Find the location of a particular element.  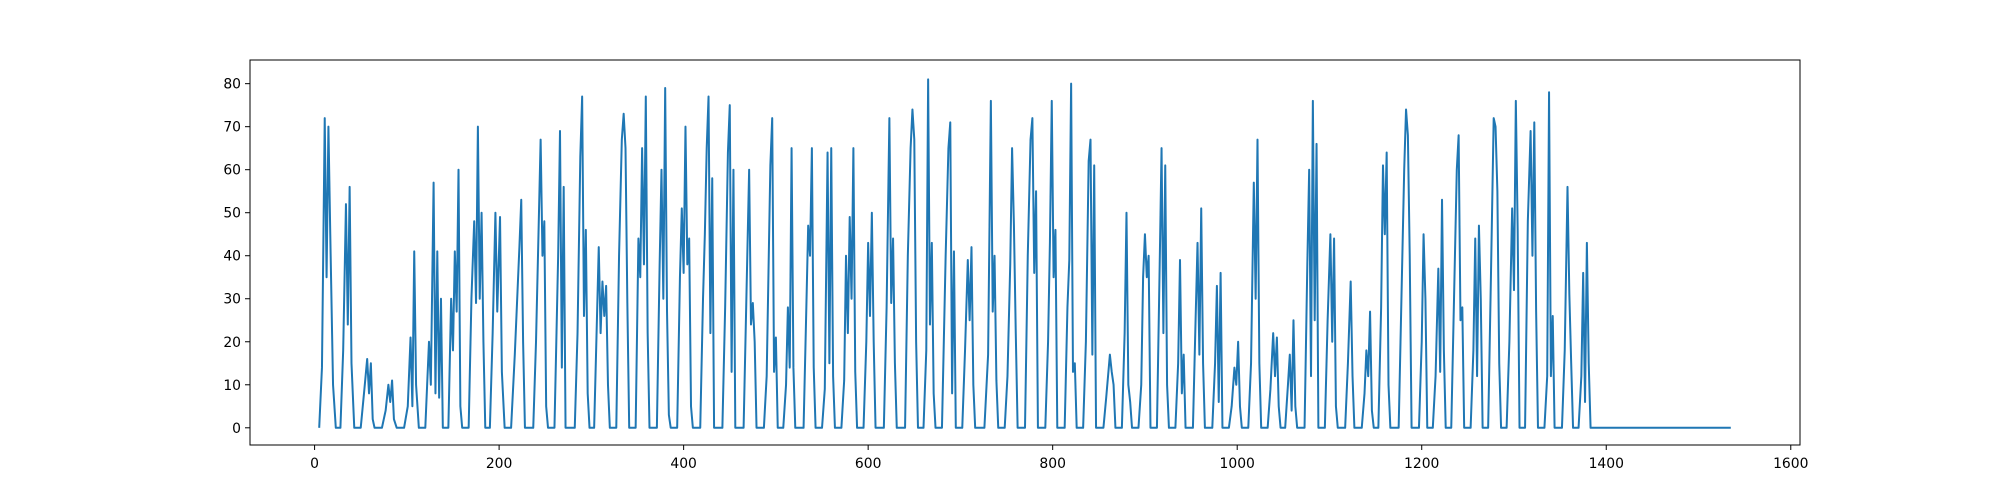

x-tick-label: 1200 is located at coordinates (1421, 464).